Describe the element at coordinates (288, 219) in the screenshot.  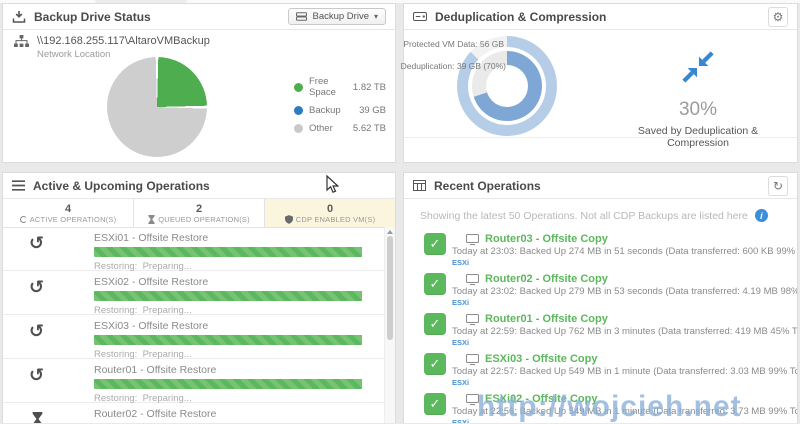
I see `shield-icon` at that location.